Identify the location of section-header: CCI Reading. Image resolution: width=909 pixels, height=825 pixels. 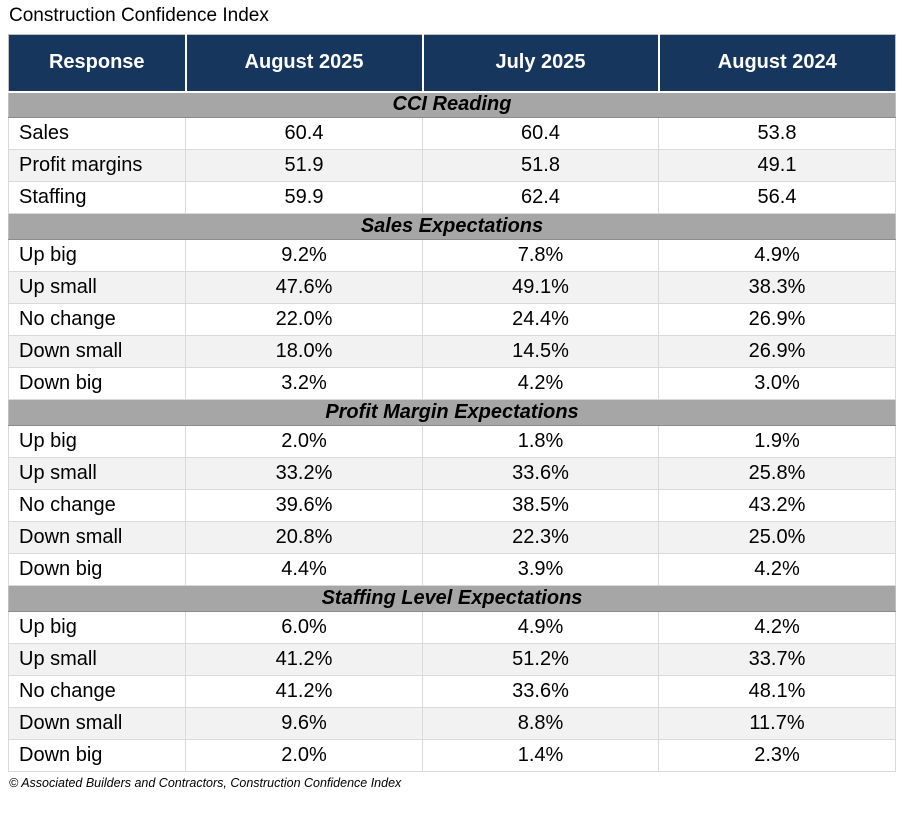
(452, 104).